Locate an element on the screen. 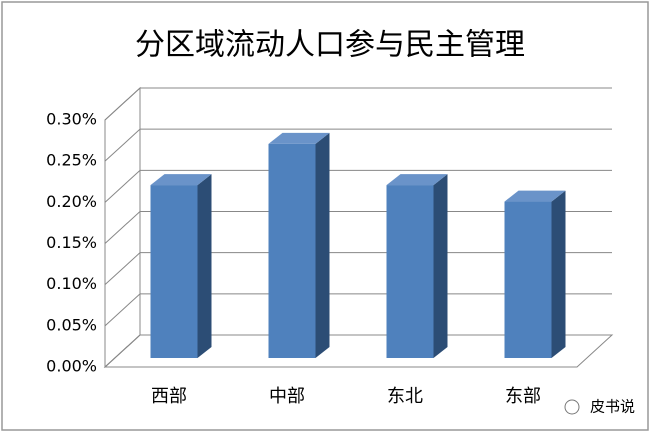 The height and width of the screenshot is (434, 660). x-tick-label: 西部 is located at coordinates (169, 396).